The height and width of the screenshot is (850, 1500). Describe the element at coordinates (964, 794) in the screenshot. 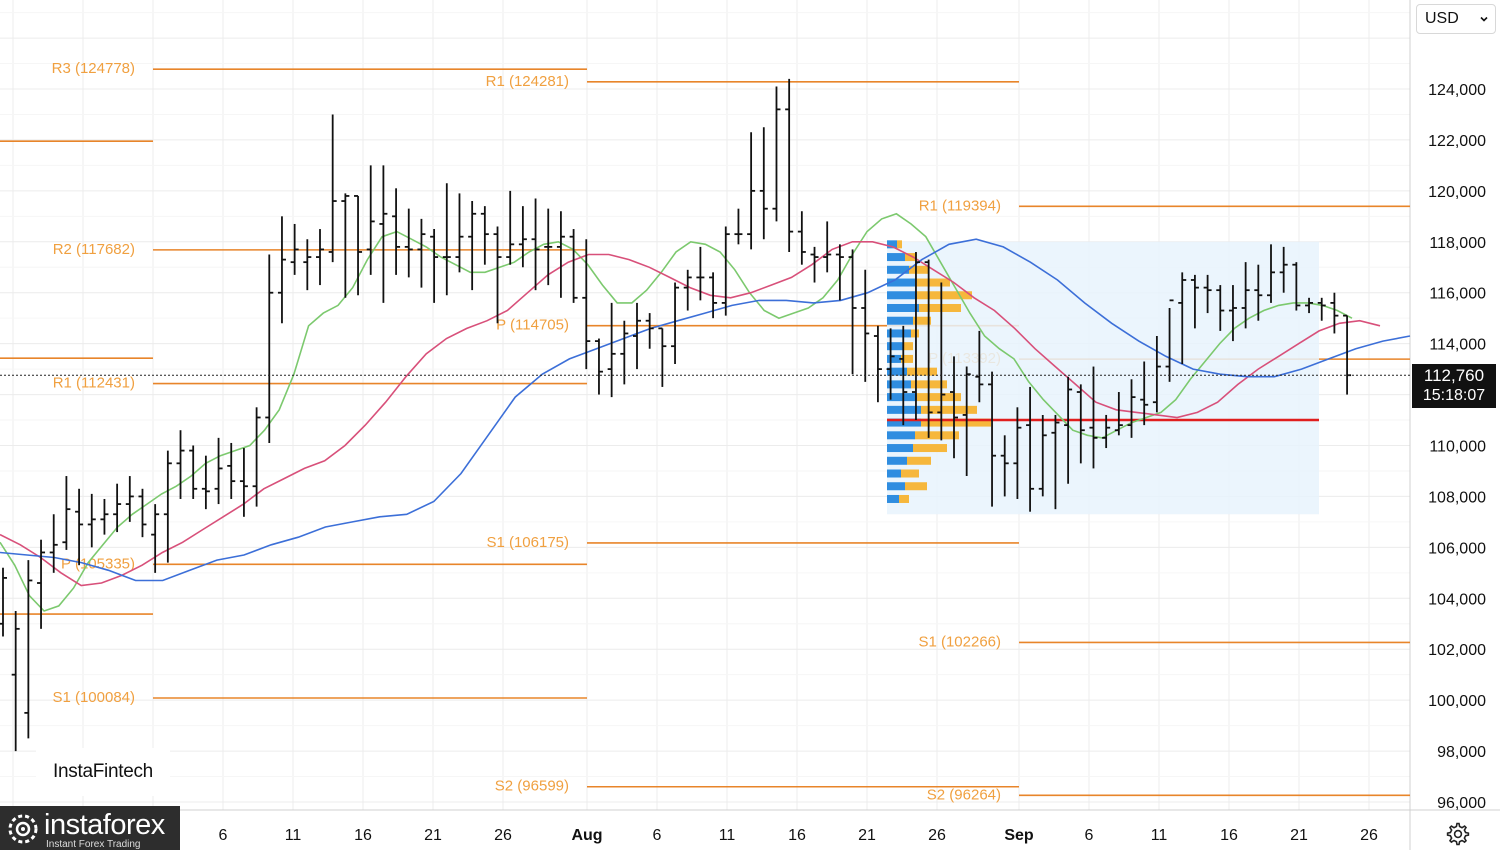

I see `pivot-label: S2 (96264)` at that location.